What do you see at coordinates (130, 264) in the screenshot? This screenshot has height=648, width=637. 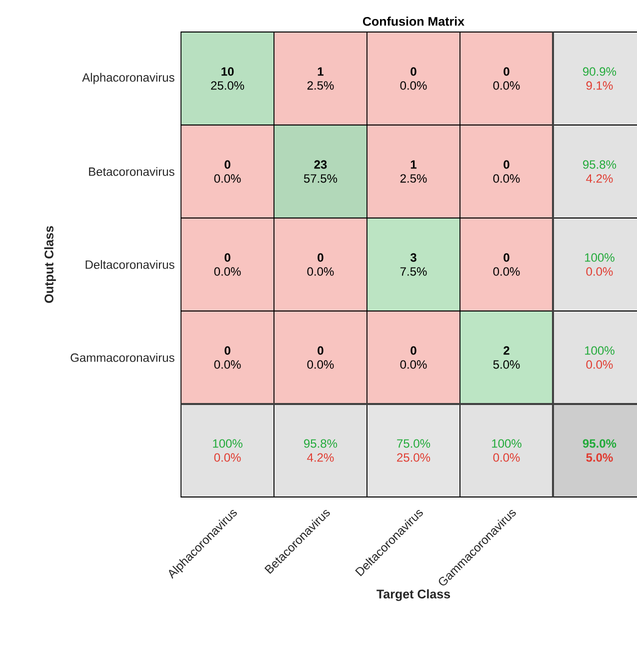 I see `y-tick-label: Deltacoronavirus` at bounding box center [130, 264].